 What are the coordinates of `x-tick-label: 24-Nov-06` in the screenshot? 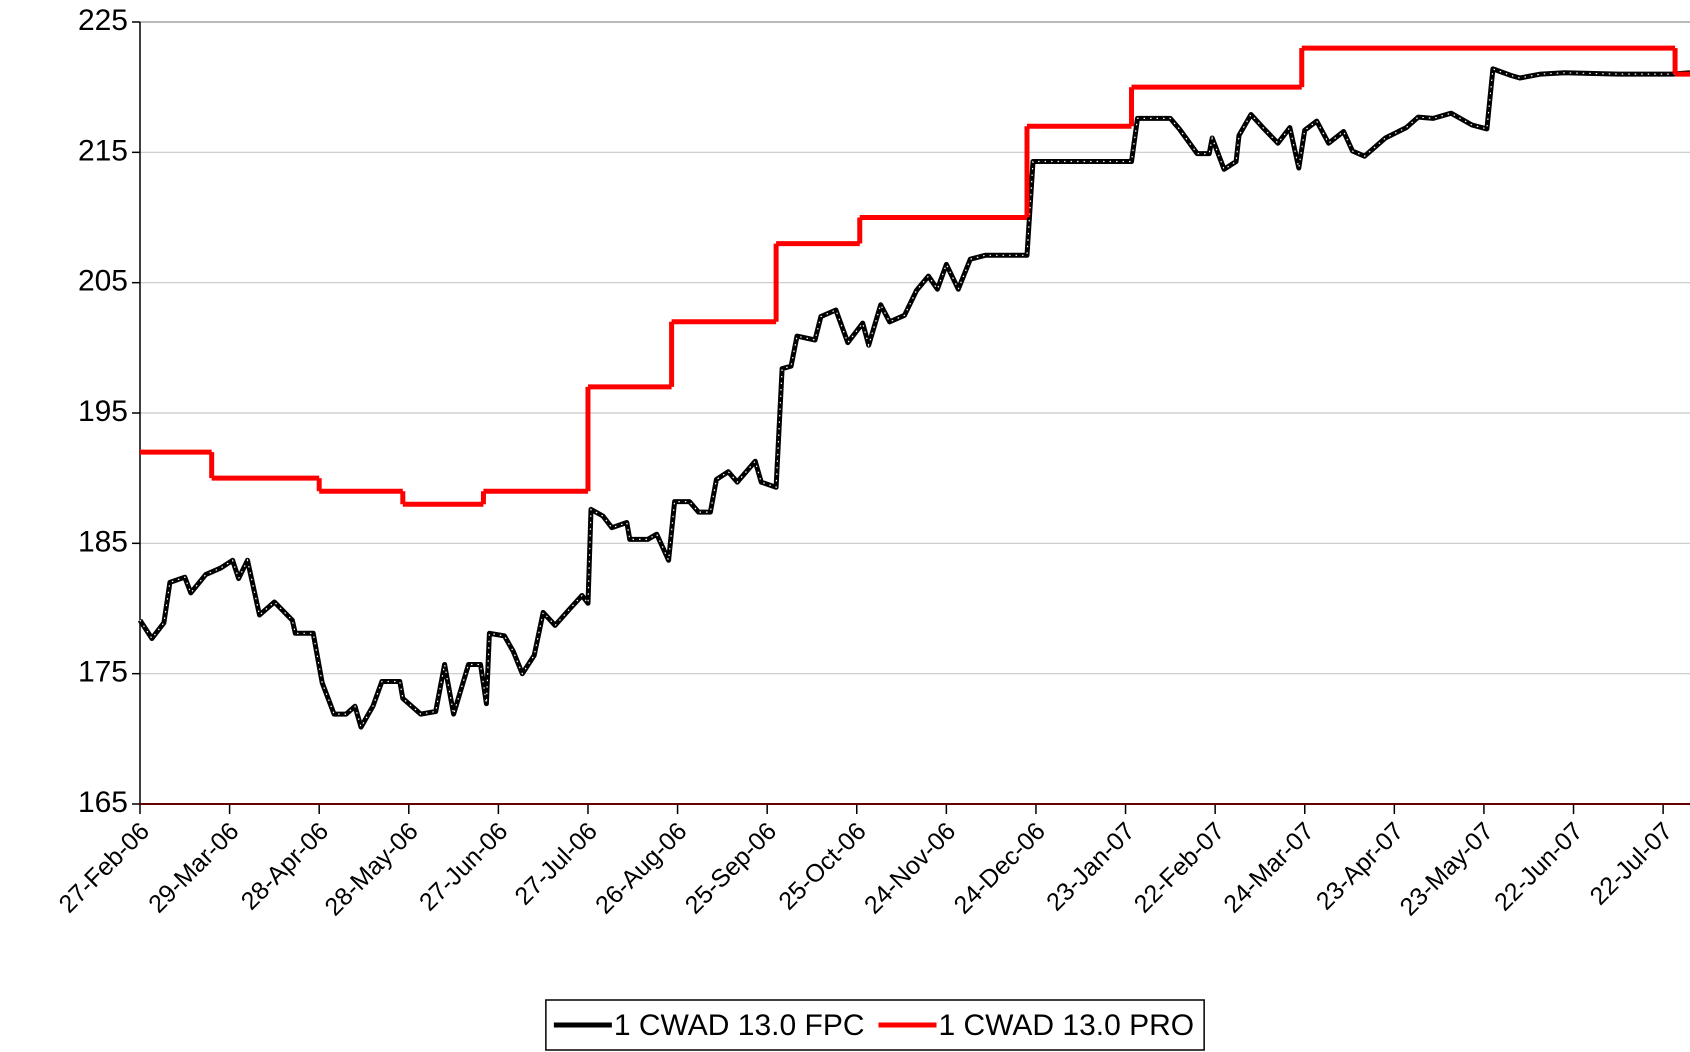 It's located at (910, 868).